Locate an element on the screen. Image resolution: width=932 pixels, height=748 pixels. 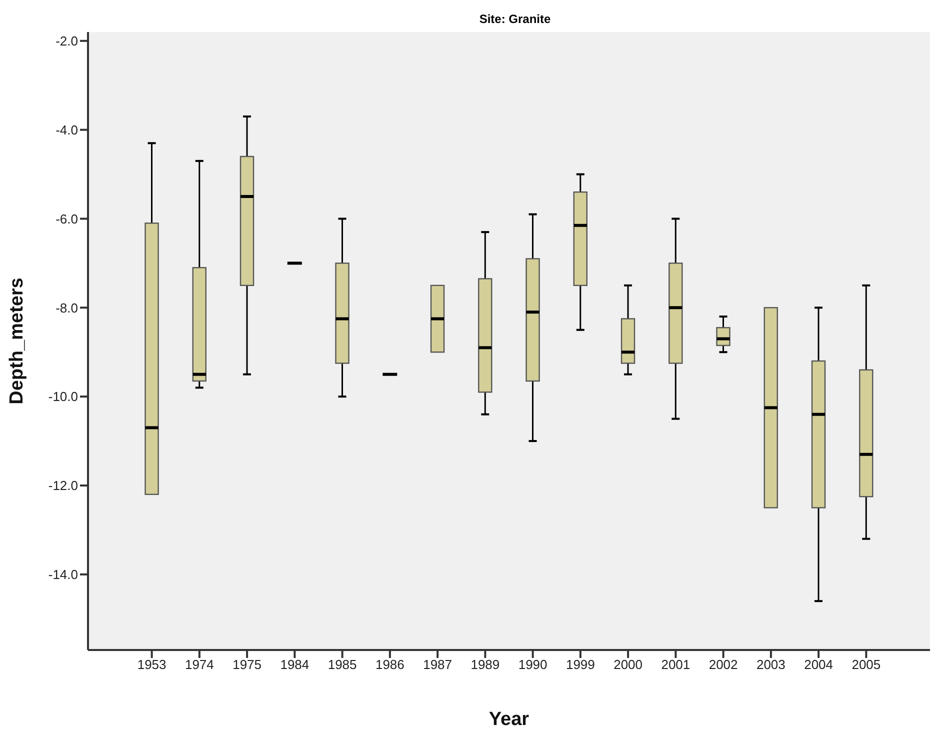
y-tick-label: -14.0 is located at coordinates (63, 574).